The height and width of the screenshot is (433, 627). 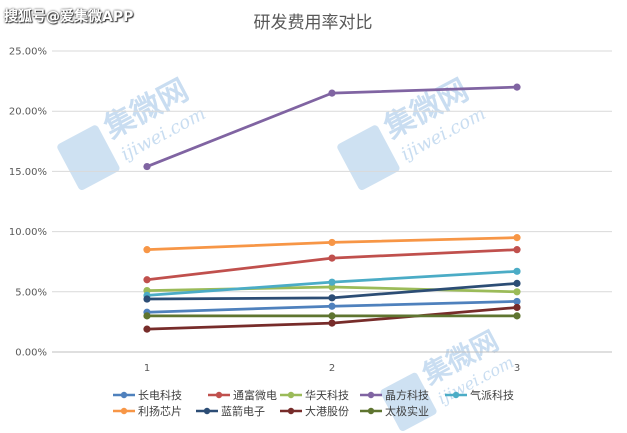 I want to click on legend-item: 太极实业, so click(x=394, y=411).